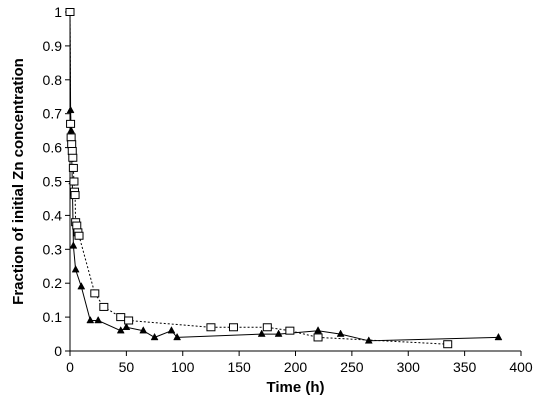 The height and width of the screenshot is (407, 550). What do you see at coordinates (53, 215) in the screenshot?
I see `y-tick-label: 0.4` at bounding box center [53, 215].